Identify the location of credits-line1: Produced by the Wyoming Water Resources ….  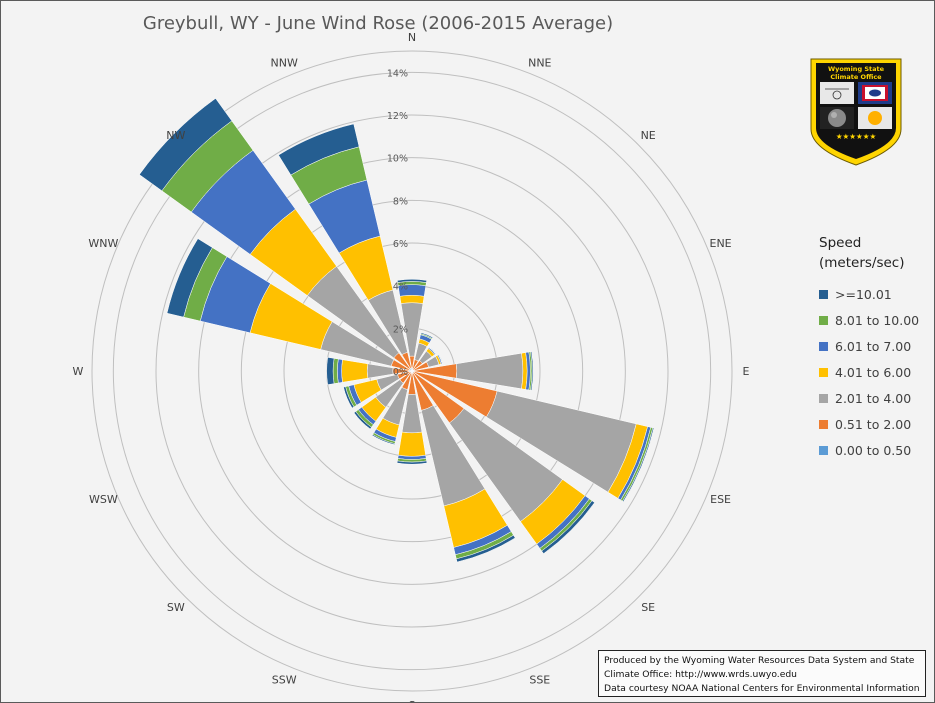
(759, 660).